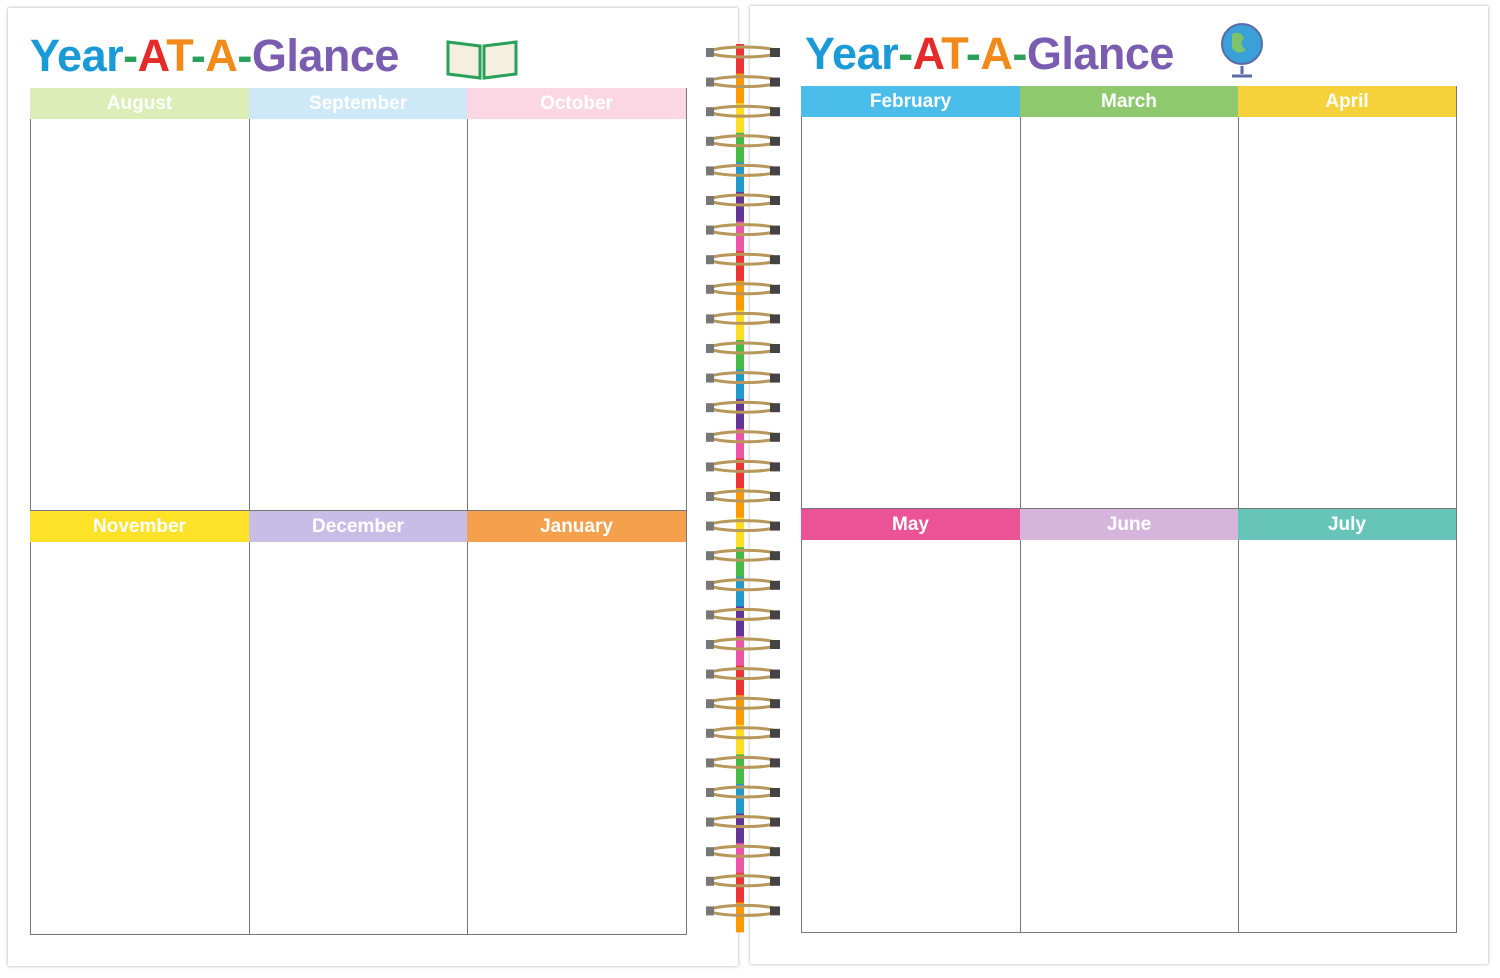 The image size is (1500, 978). What do you see at coordinates (358, 103) in the screenshot?
I see `month-header: September` at bounding box center [358, 103].